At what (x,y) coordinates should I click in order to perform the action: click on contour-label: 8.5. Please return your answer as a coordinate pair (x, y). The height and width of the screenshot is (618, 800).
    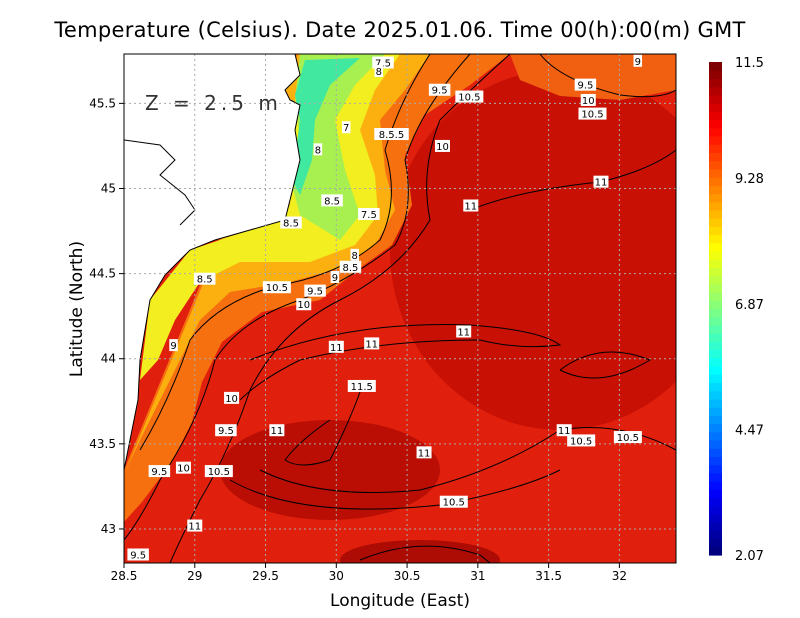
    Looking at the image, I should click on (205, 280).